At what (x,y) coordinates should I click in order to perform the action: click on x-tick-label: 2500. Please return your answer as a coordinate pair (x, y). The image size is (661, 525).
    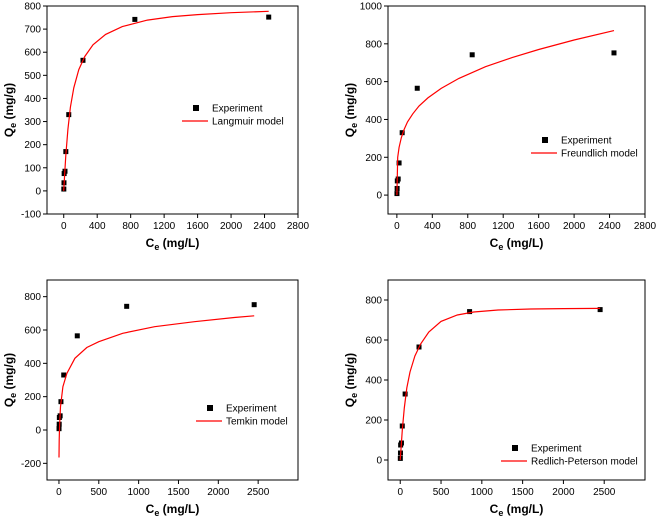
    Looking at the image, I should click on (258, 492).